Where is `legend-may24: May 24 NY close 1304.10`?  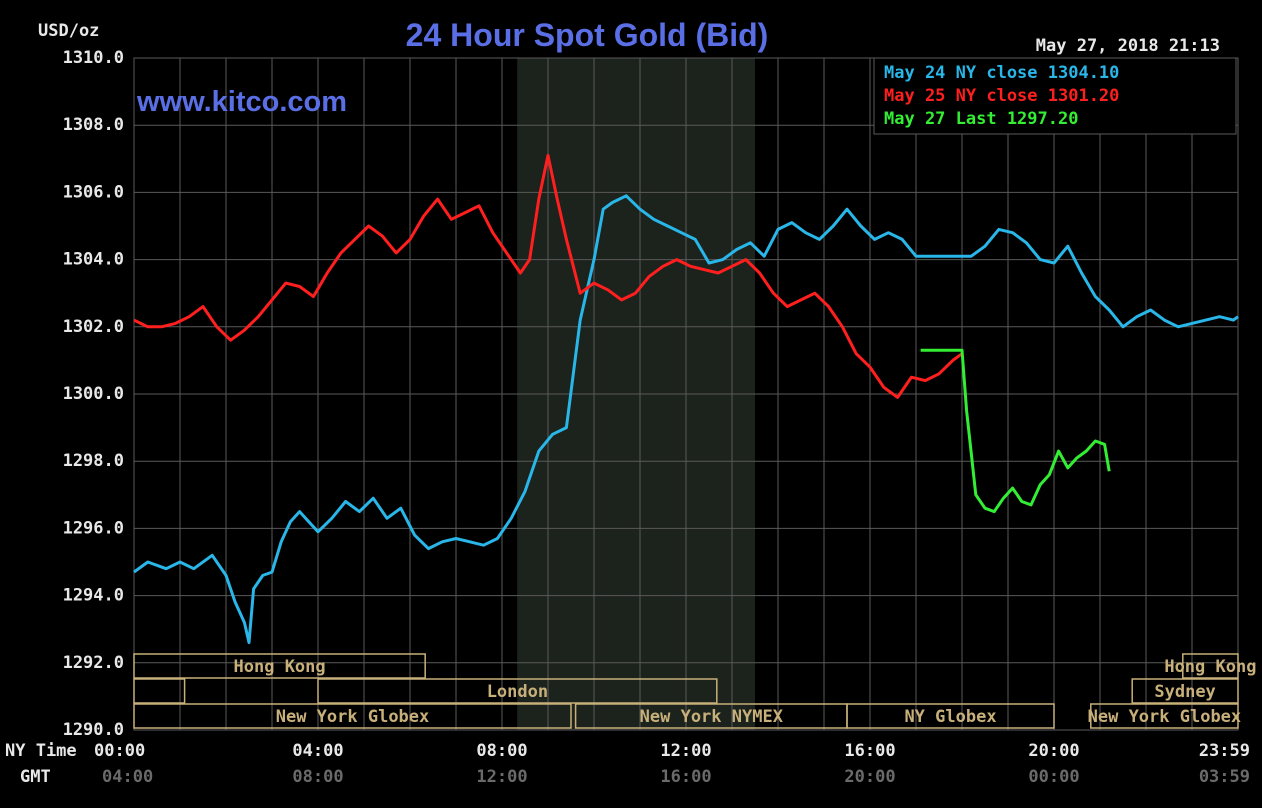 legend-may24: May 24 NY close 1304.10 is located at coordinates (1001, 73).